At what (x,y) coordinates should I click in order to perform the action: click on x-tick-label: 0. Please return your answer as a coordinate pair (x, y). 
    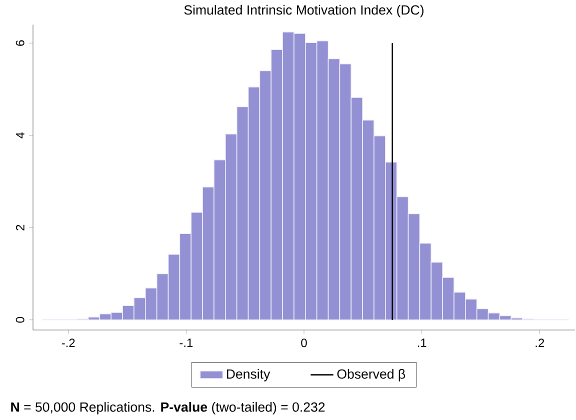
    Looking at the image, I should click on (304, 343).